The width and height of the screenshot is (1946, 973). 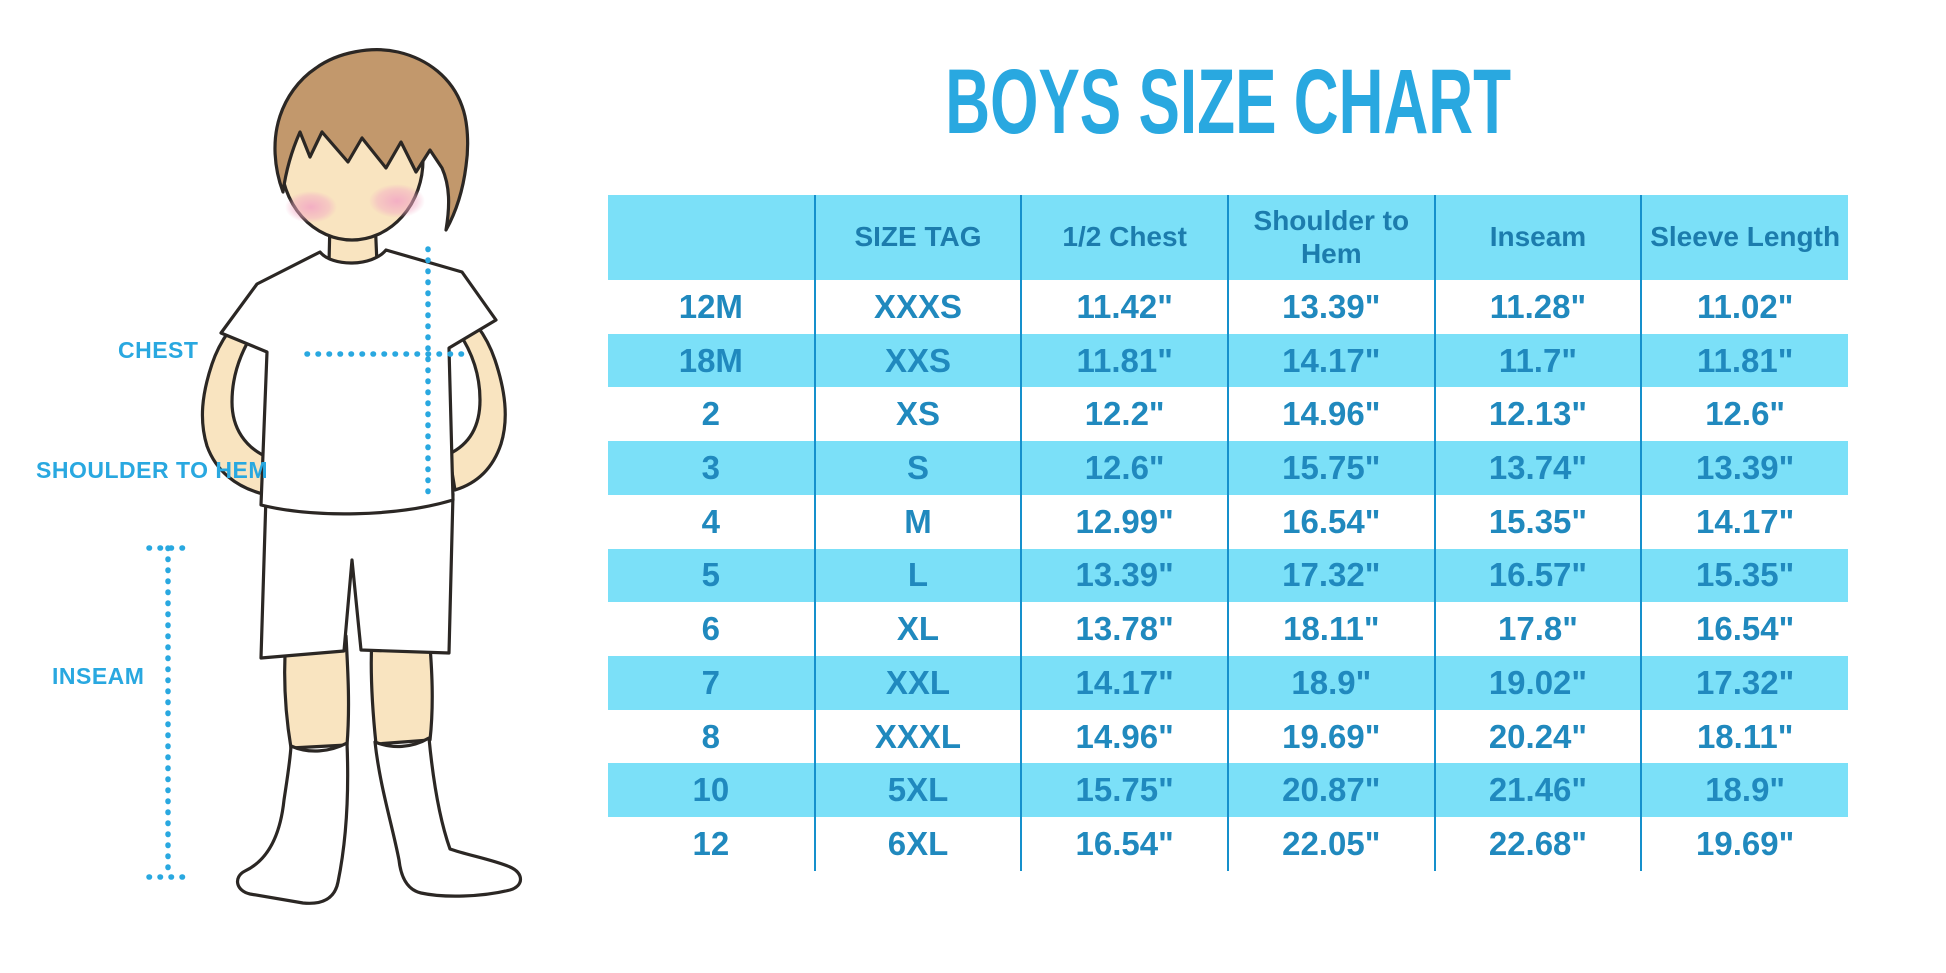 What do you see at coordinates (917, 683) in the screenshot?
I see `table-cell: XXL` at bounding box center [917, 683].